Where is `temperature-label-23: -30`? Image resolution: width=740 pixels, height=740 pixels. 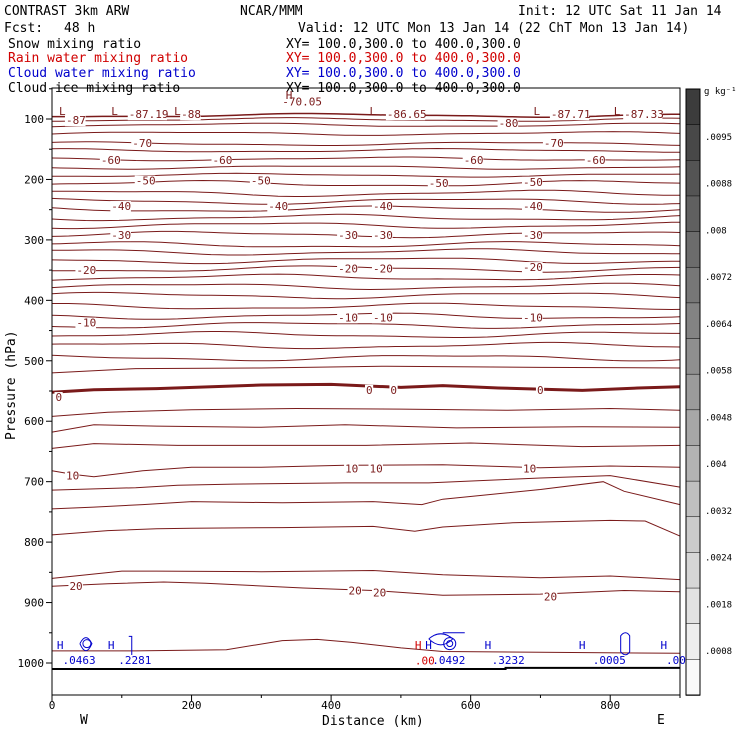
temperature-label-23: -30 is located at coordinates (348, 235).